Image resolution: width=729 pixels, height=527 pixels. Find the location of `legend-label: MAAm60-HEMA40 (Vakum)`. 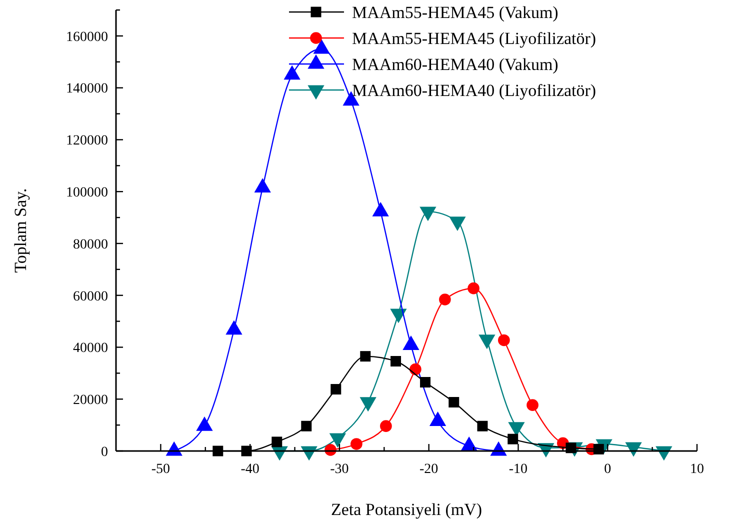

legend-label: MAAm60-HEMA40 (Vakum) is located at coordinates (455, 64).